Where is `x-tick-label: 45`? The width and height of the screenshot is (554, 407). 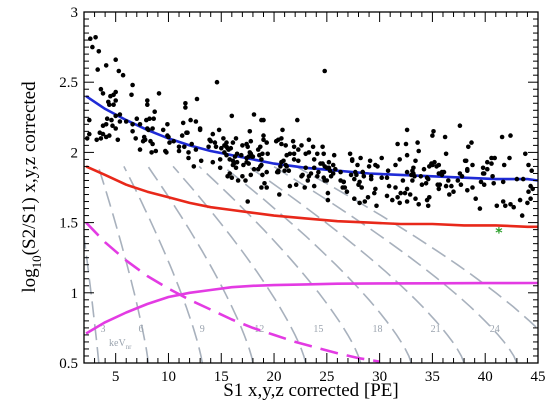 x-tick-label: 45 is located at coordinates (538, 377).